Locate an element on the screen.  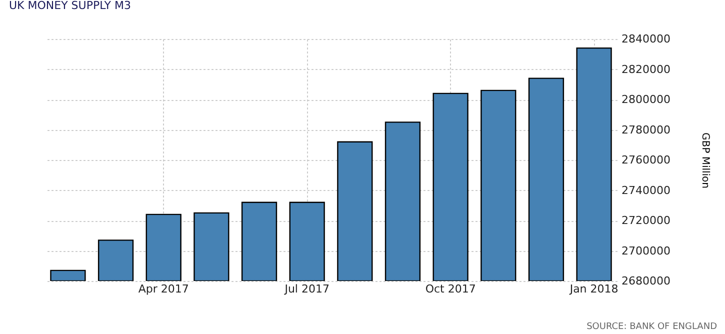
y-tick-label: 2840000 is located at coordinates (646, 39).